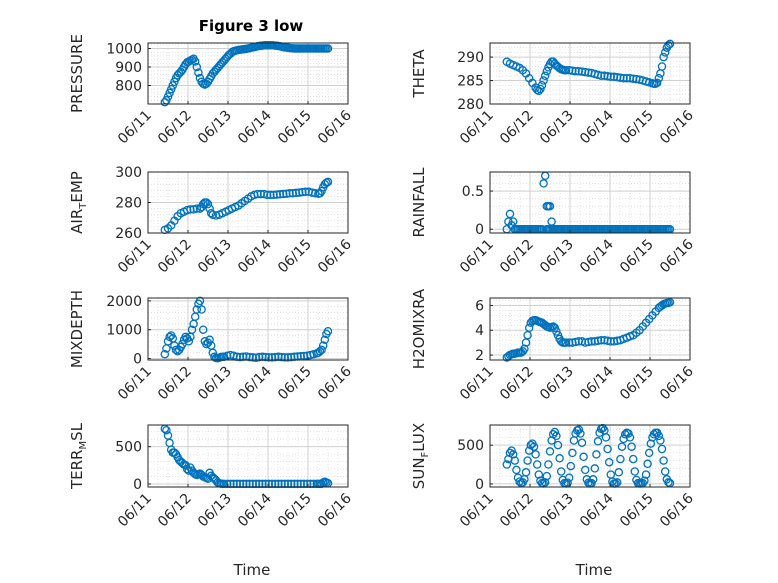 Image resolution: width=778 pixels, height=583 pixels. Describe the element at coordinates (479, 306) in the screenshot. I see `y-tick-label: 6` at that location.